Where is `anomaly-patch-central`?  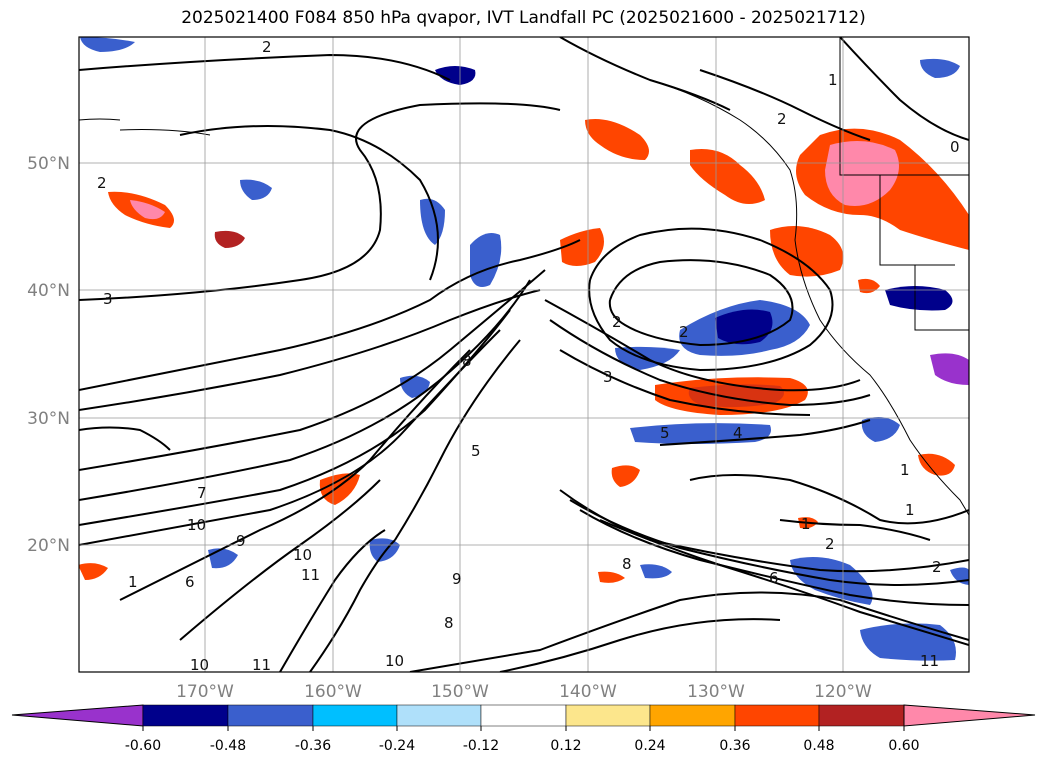
anomaly-patch-central is located at coordinates (582, 247).